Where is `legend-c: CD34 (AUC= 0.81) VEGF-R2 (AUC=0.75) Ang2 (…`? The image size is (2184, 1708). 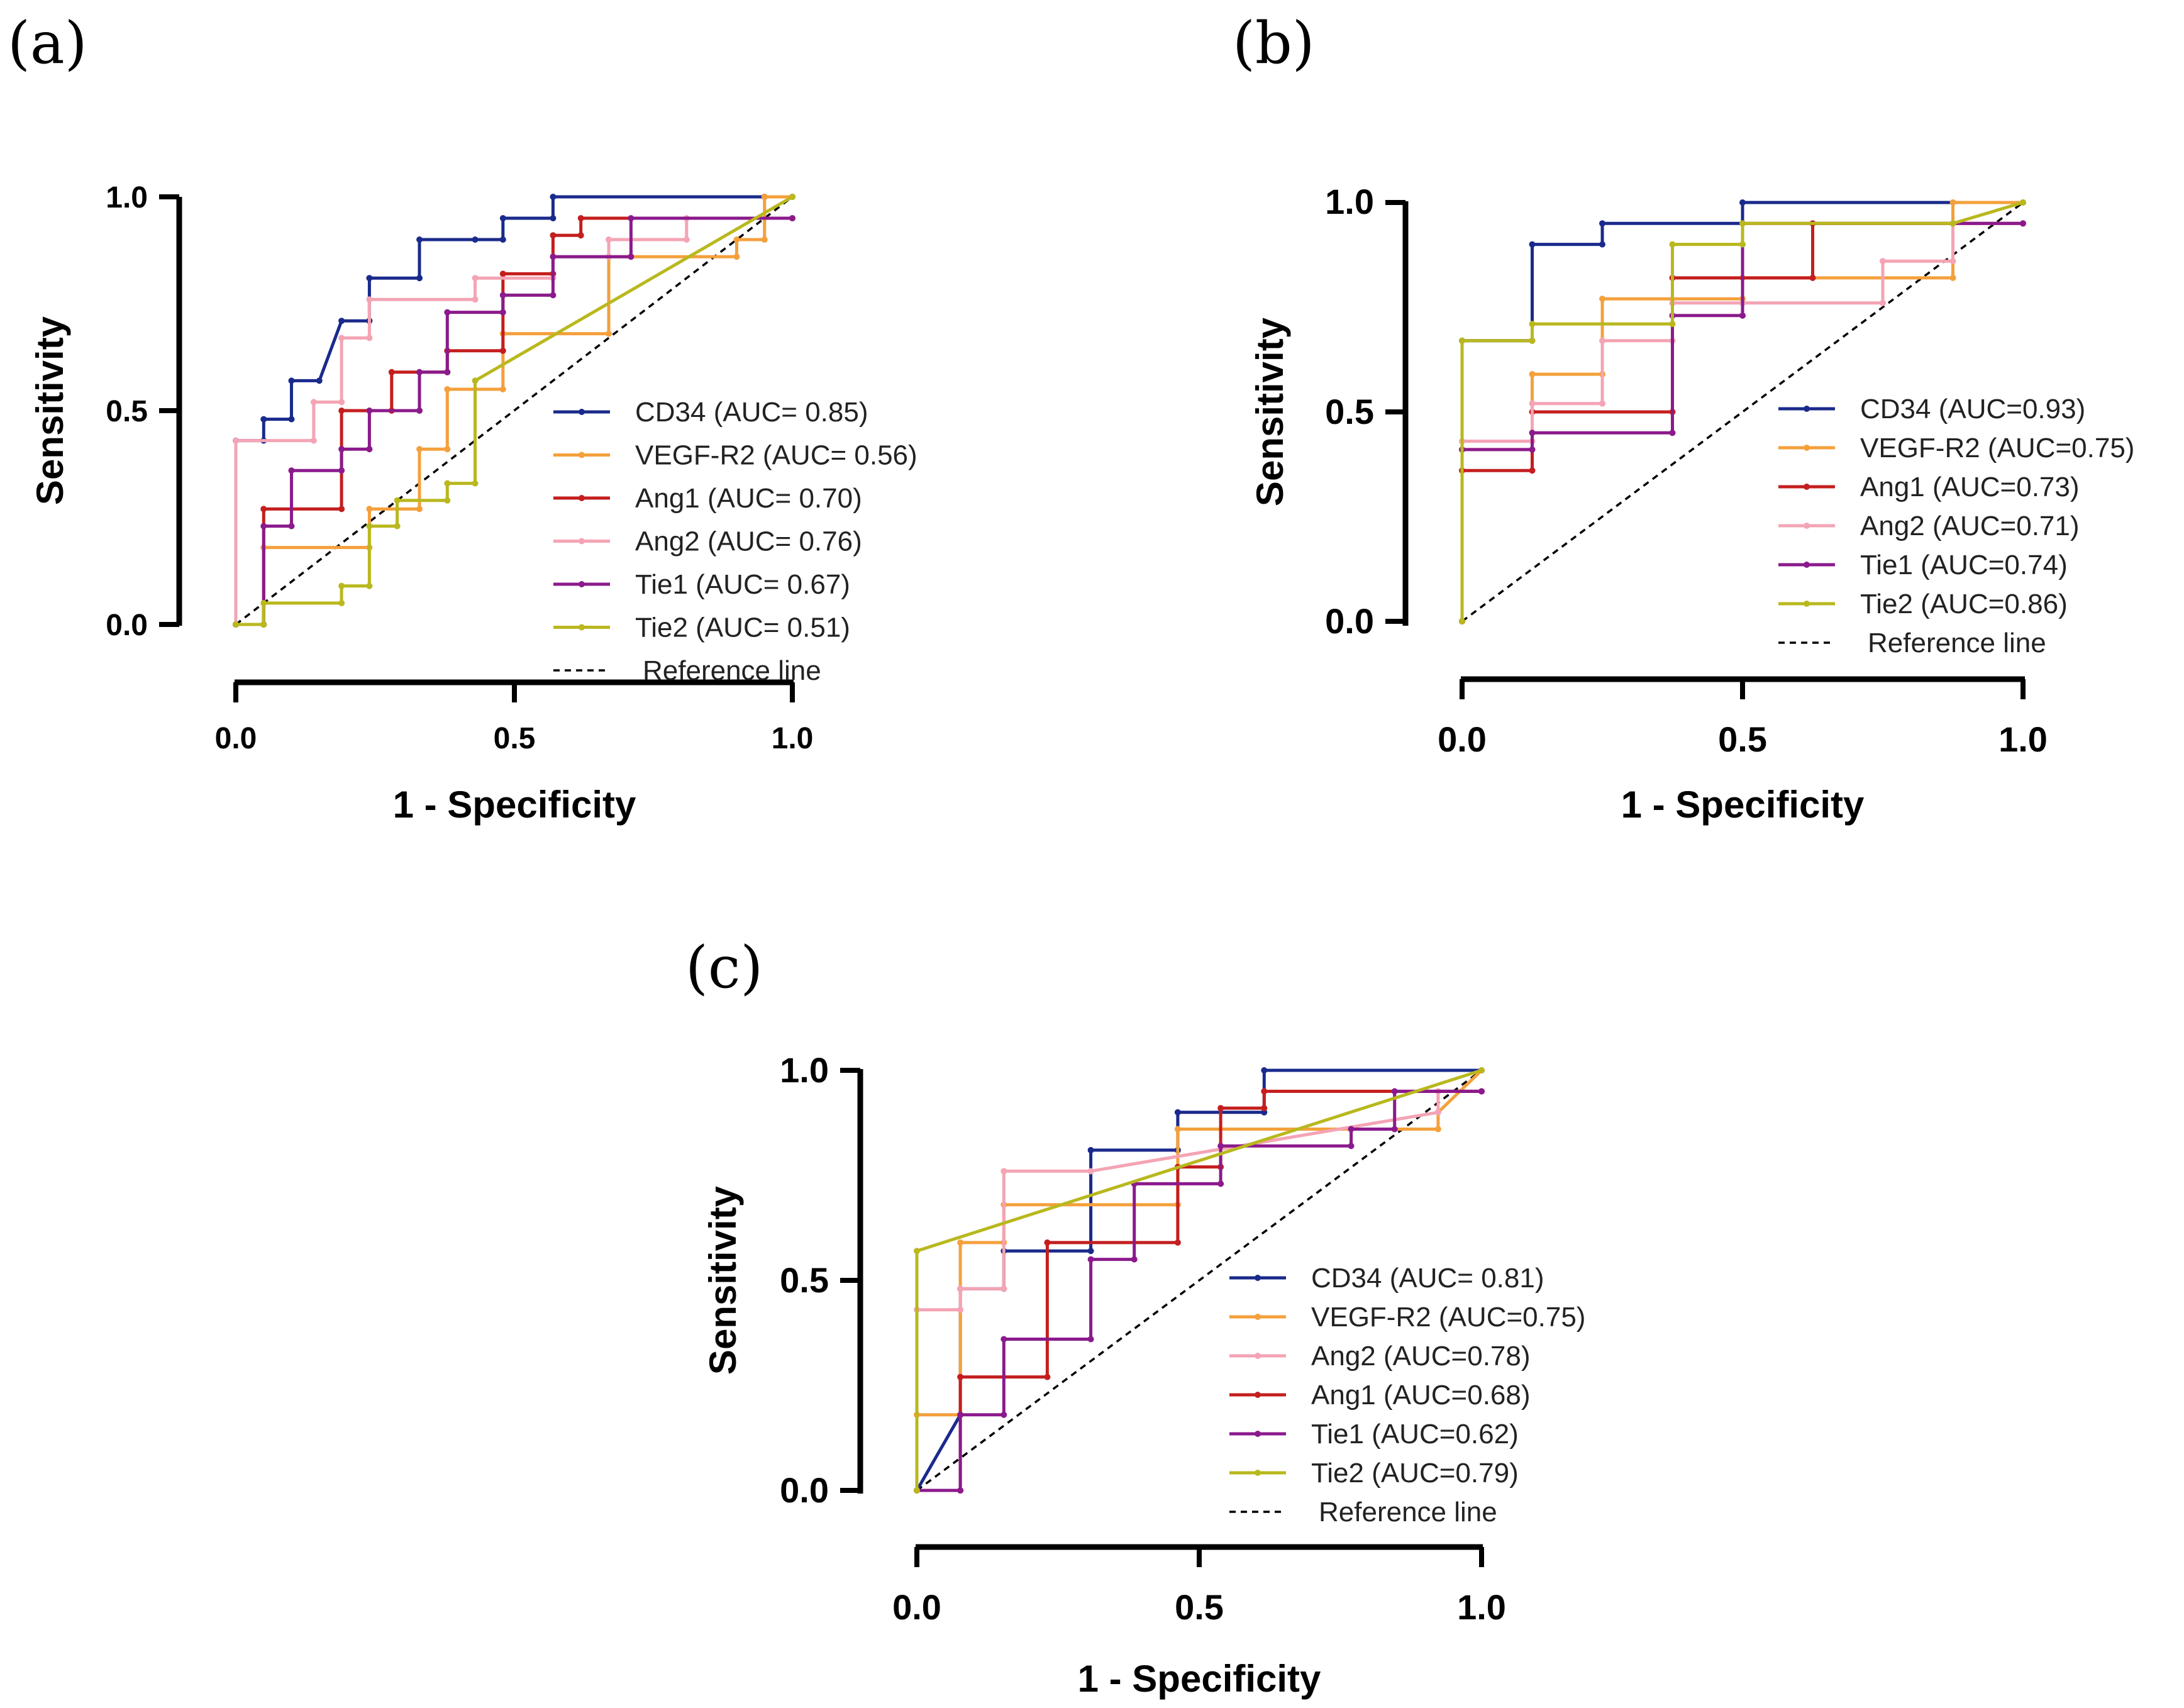
legend-c: CD34 (AUC= 0.81) VEGF-R2 (AUC=0.75) Ang2 (… is located at coordinates (1407, 1395).